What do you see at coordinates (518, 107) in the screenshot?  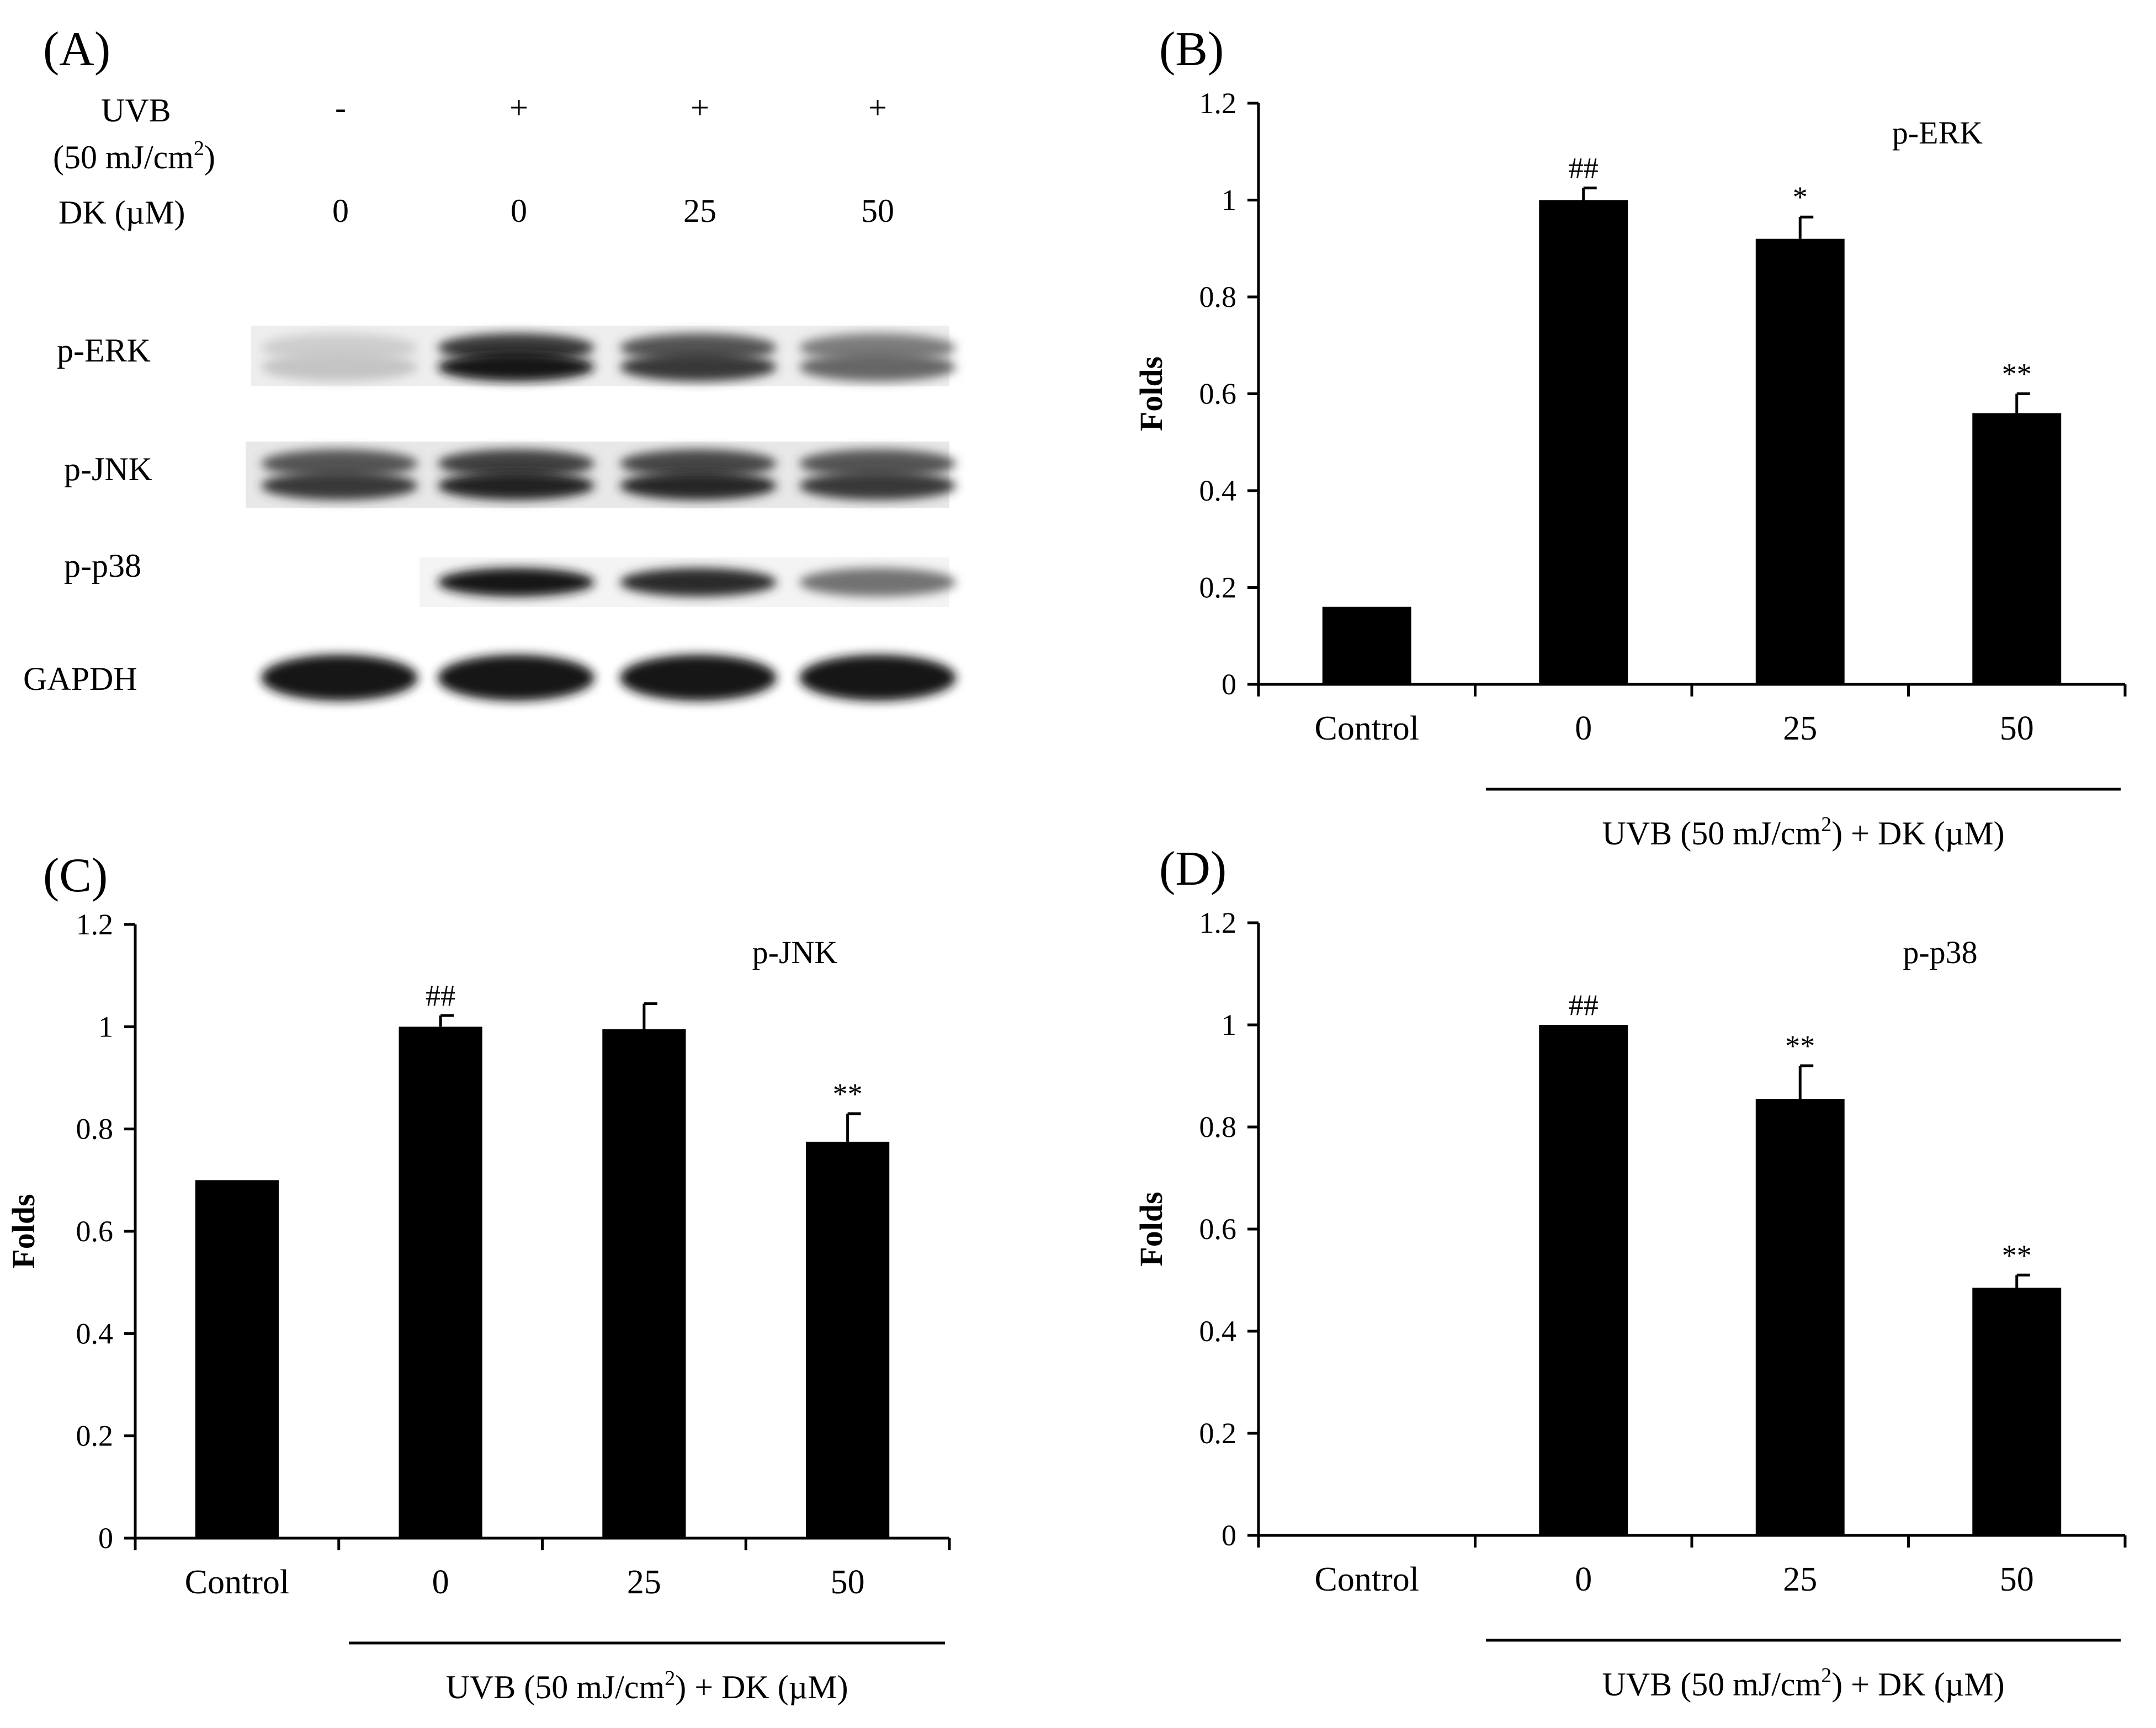 I see `uvb-lane-2: +` at bounding box center [518, 107].